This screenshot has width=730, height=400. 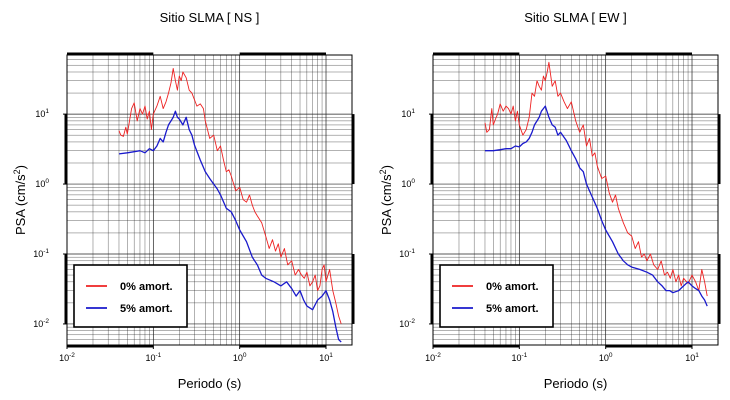 I want to click on chart-title: Sitio SLMA [ NS ], so click(x=210, y=17).